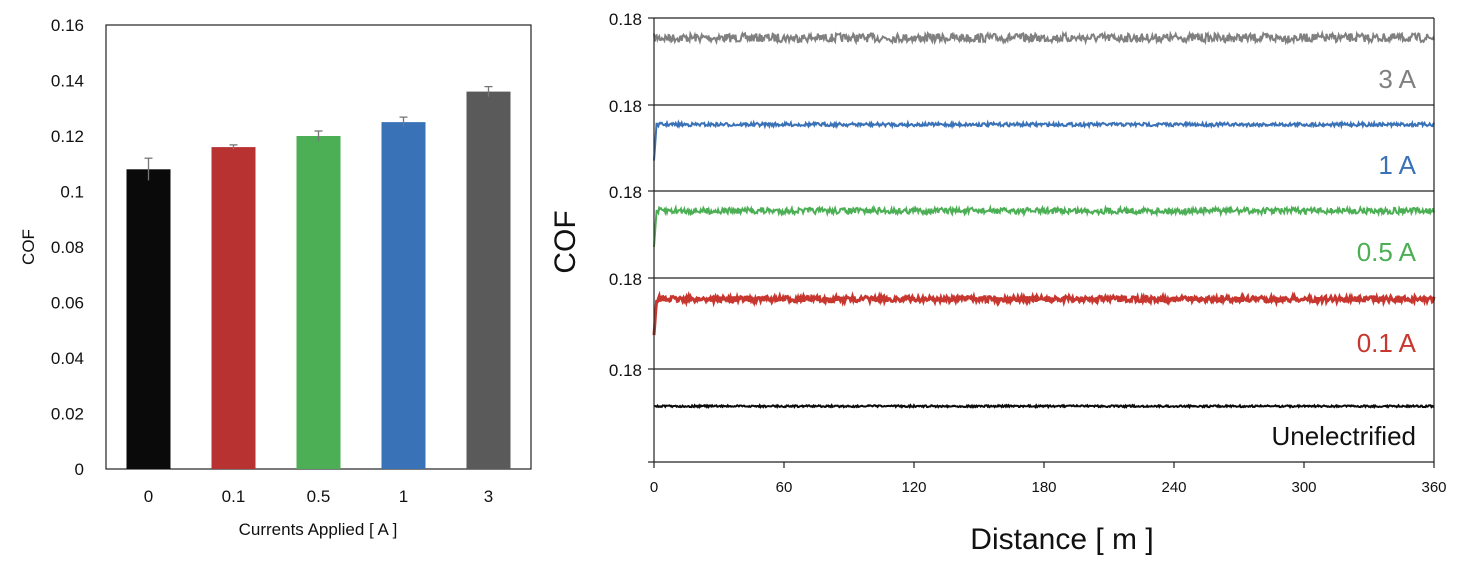 Image resolution: width=1473 pixels, height=581 pixels. Describe the element at coordinates (1173, 487) in the screenshot. I see `line-x-tick-label: 240` at that location.